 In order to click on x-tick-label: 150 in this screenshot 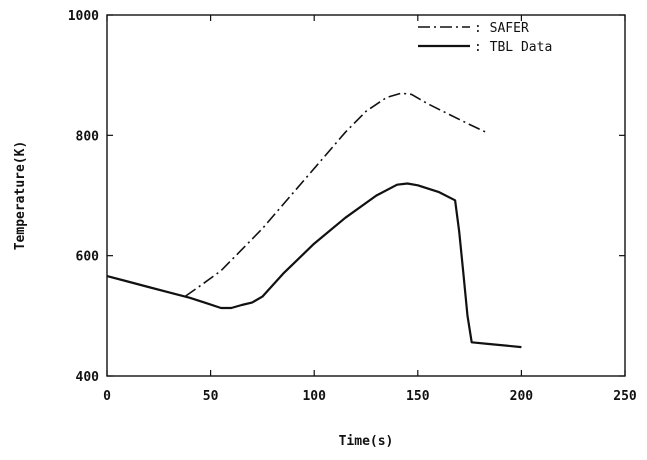, I will do `click(418, 396)`.